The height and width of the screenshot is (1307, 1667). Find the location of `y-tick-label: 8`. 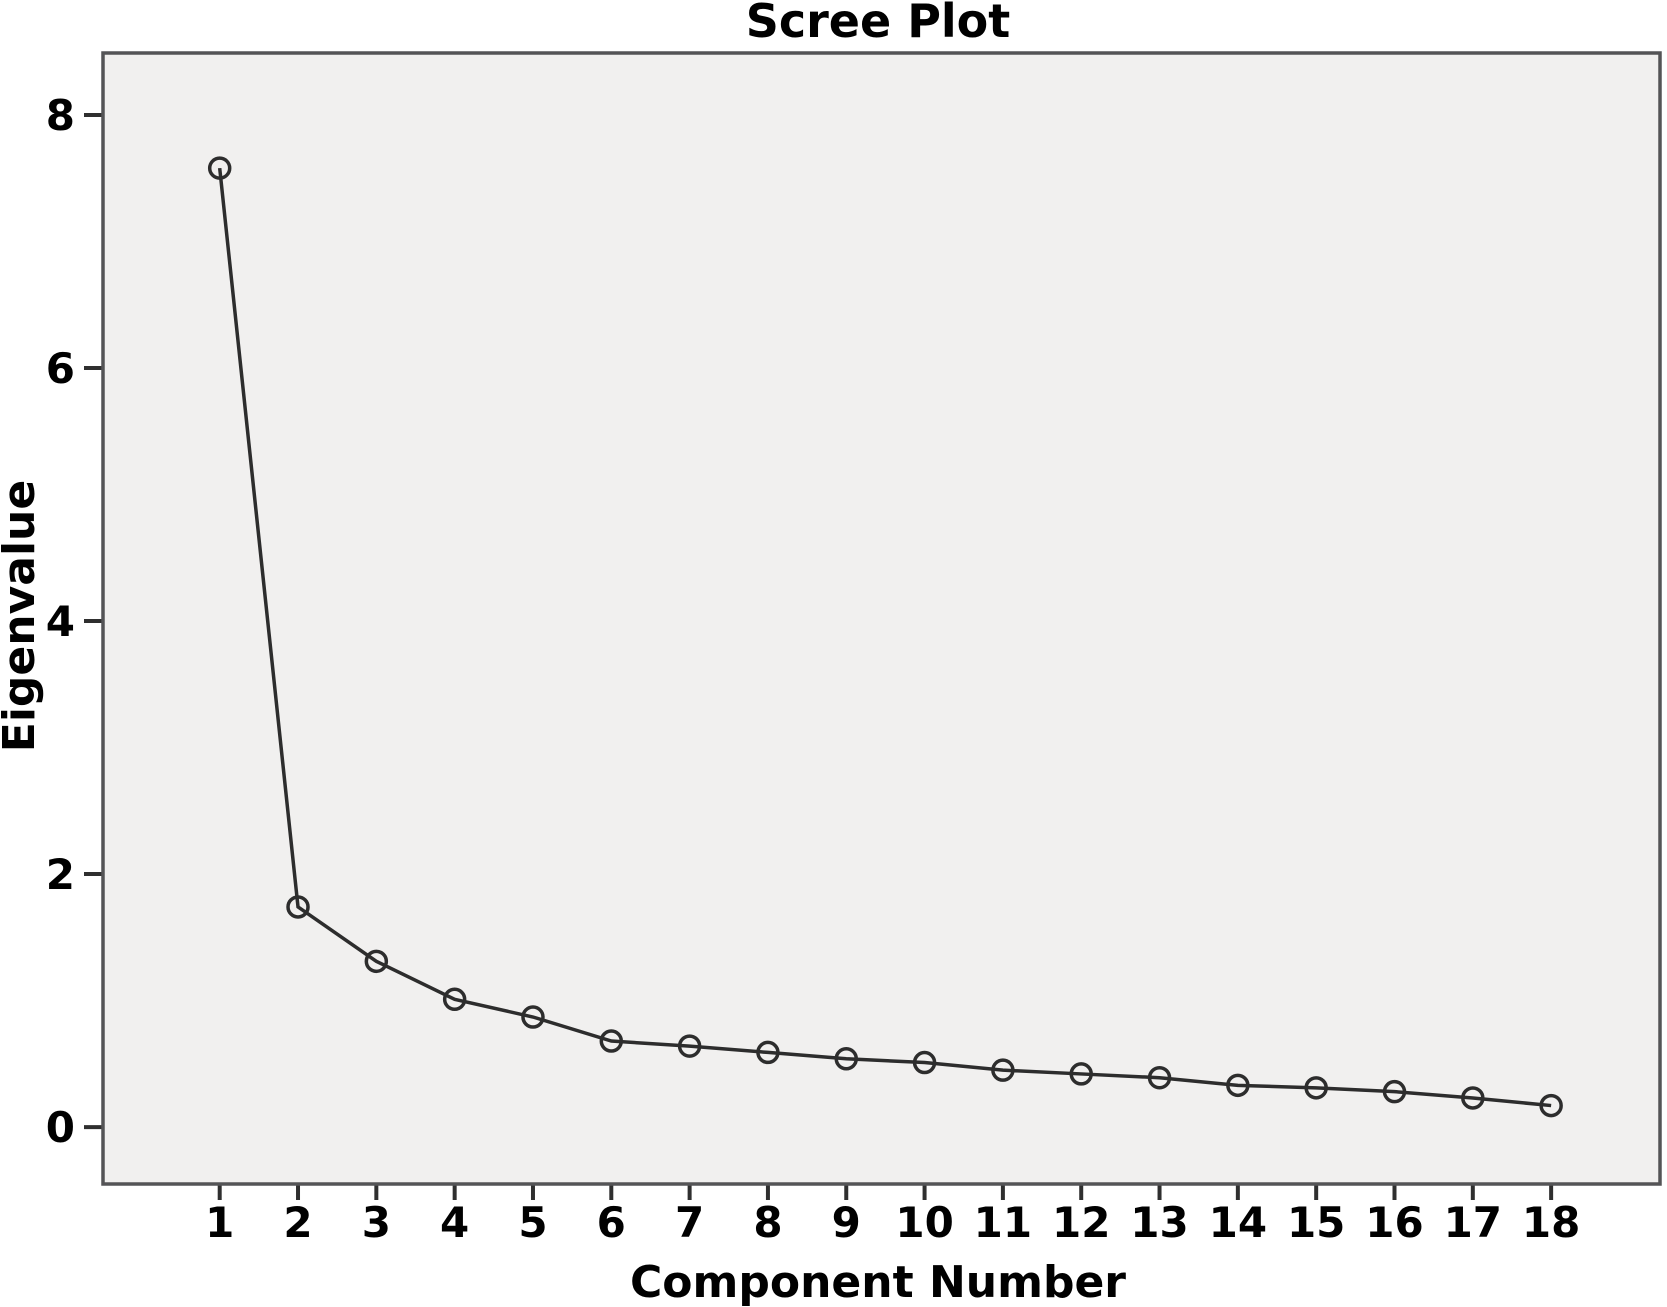

y-tick-label: 8 is located at coordinates (60, 115).